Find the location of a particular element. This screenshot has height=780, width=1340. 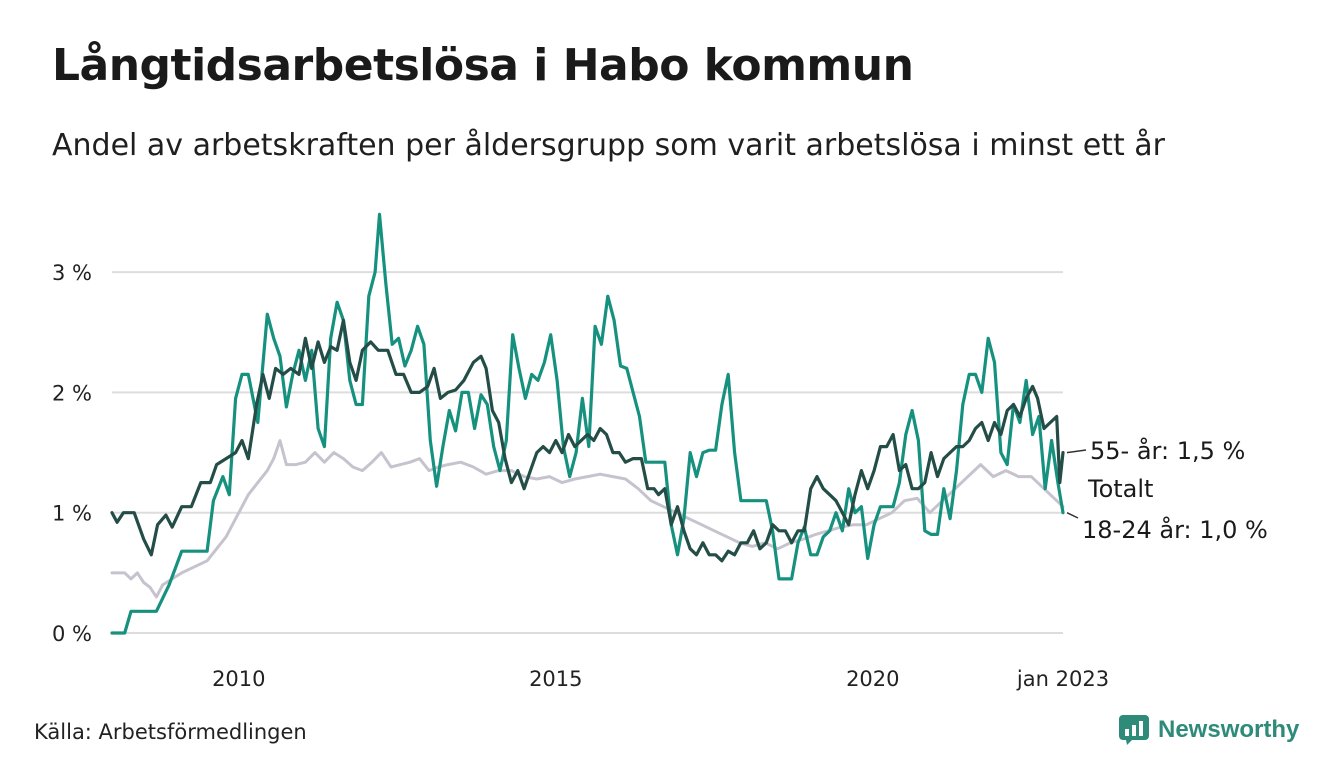

end-labels: 55- år: 1,5 % Totalt 18-24 år: 1,0 % is located at coordinates (1167, 490).